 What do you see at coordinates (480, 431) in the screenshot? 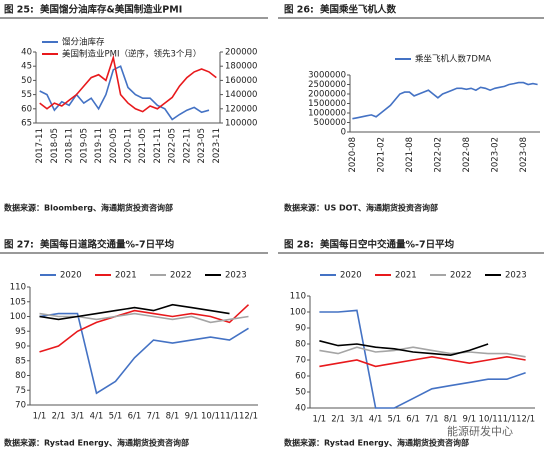
I see `watermark: 能源研发中心` at bounding box center [480, 431].